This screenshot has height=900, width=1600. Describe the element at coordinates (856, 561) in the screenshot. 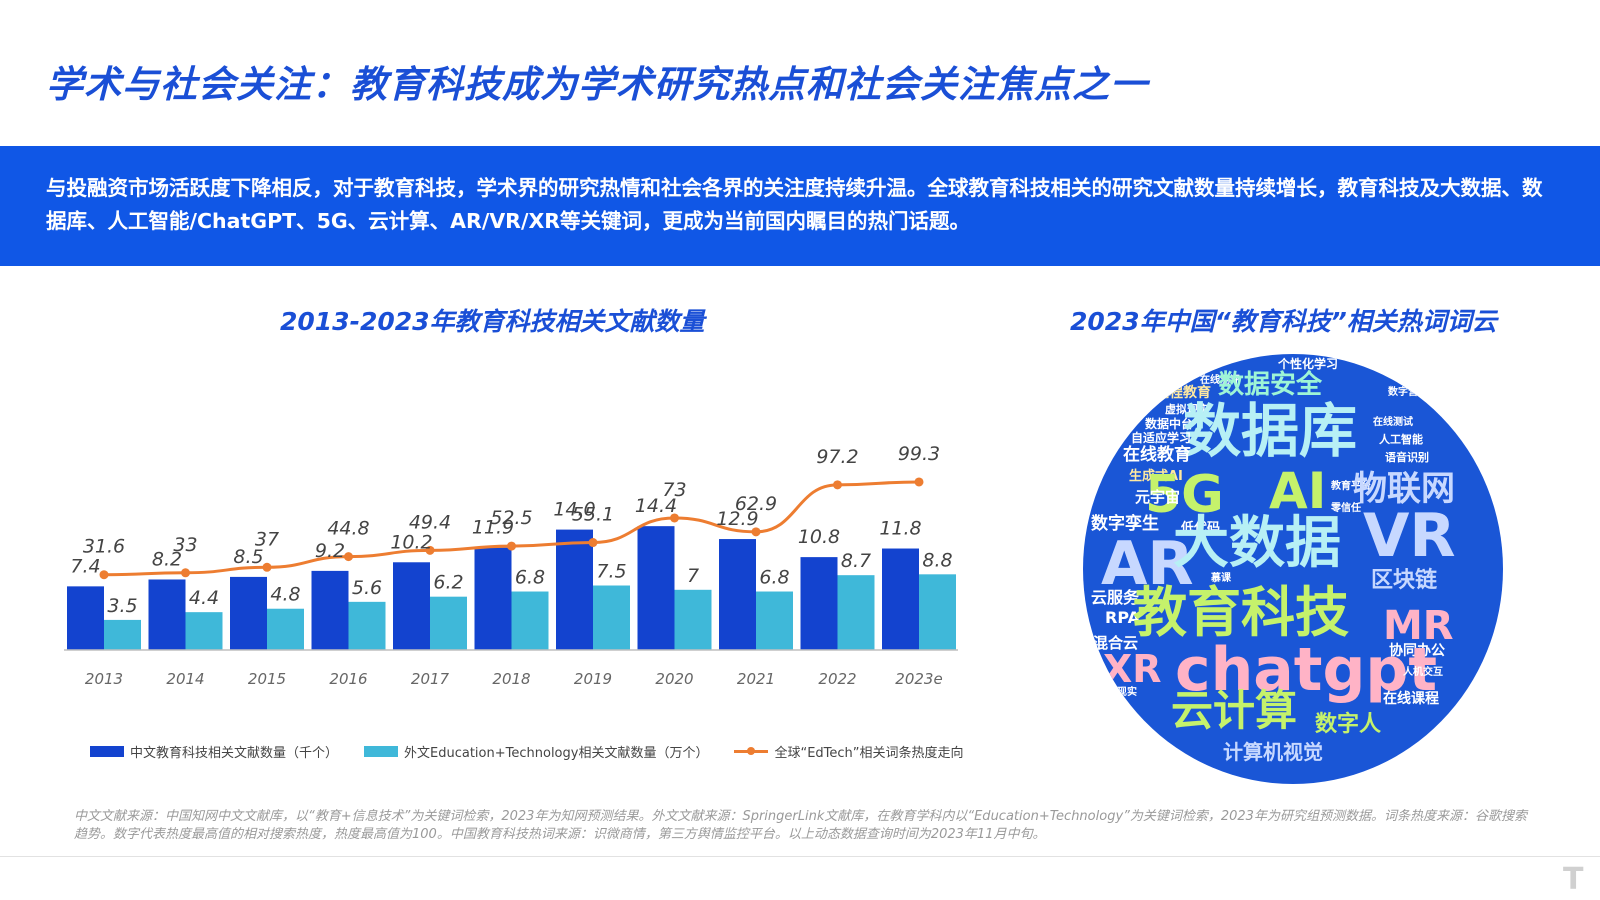

I see `label-en-2022: 8.7` at that location.